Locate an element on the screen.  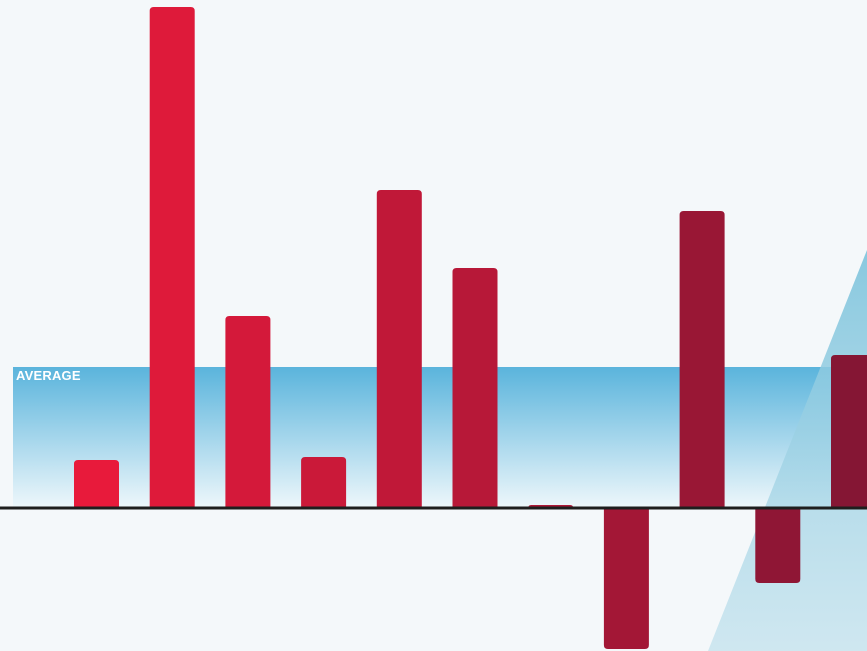
decorative-triangle is located at coordinates (787, 450).